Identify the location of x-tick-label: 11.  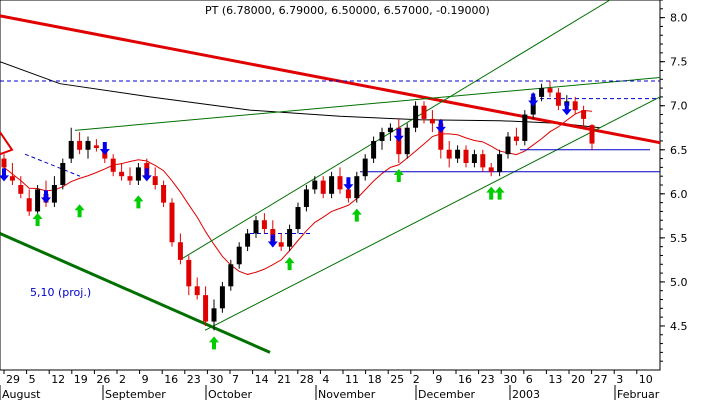
(352, 379).